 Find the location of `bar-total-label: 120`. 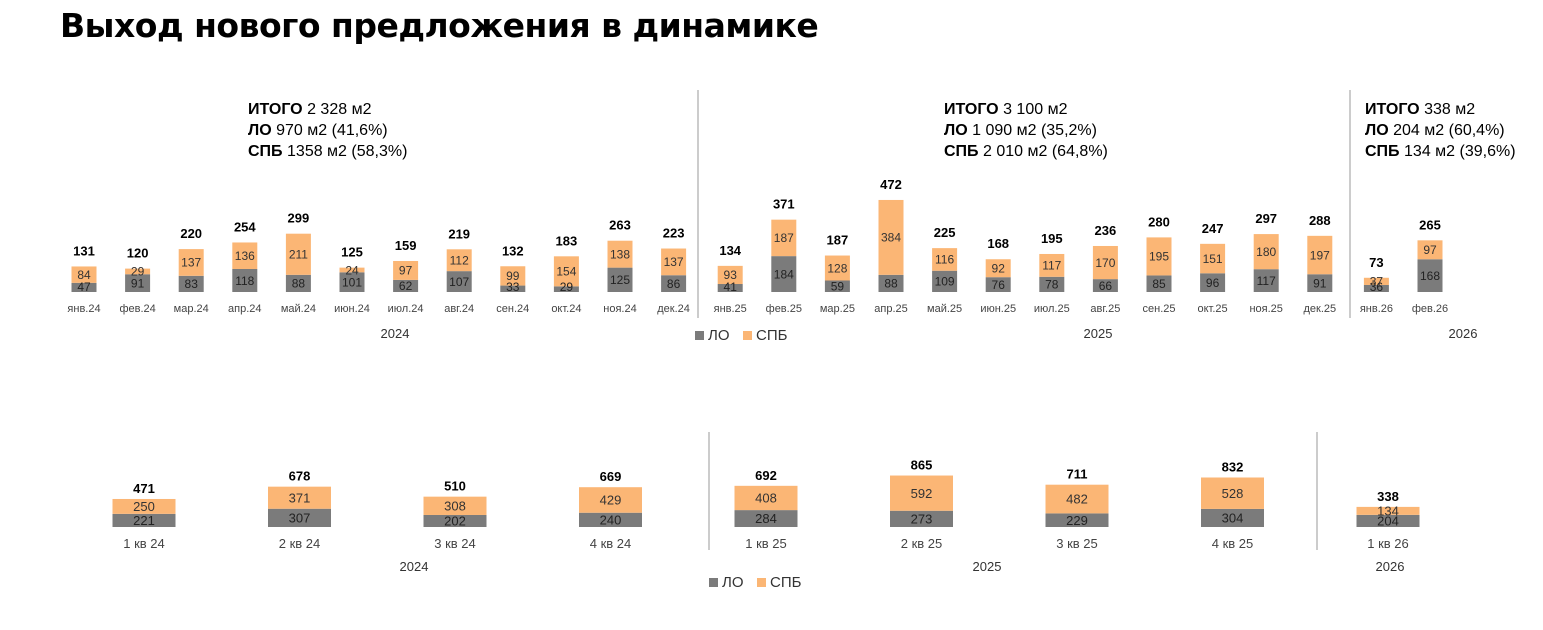

bar-total-label: 120 is located at coordinates (138, 253).